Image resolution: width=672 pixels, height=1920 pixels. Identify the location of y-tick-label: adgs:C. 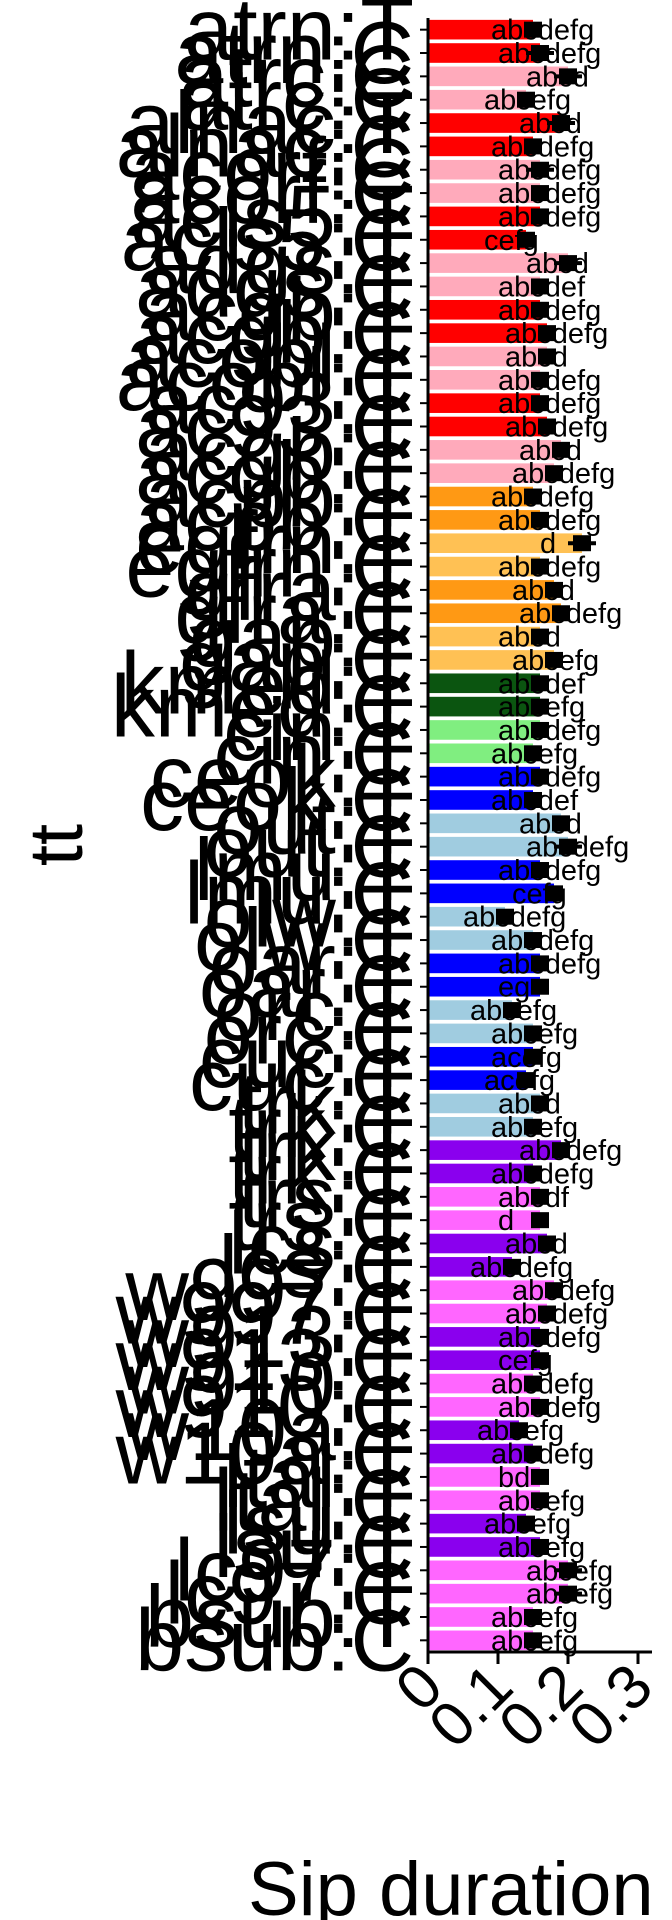
(274, 285).